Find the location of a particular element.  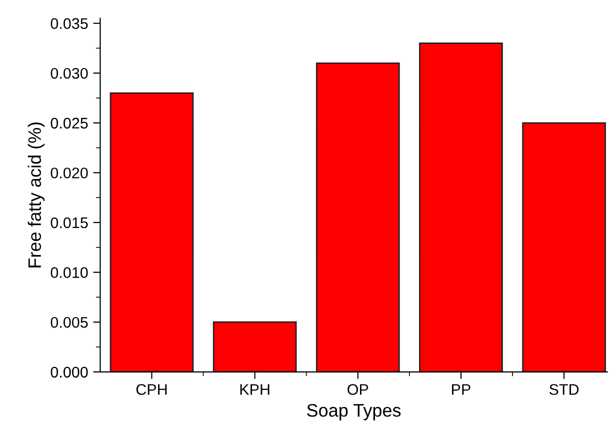

x-tick-label: KPH is located at coordinates (255, 389).